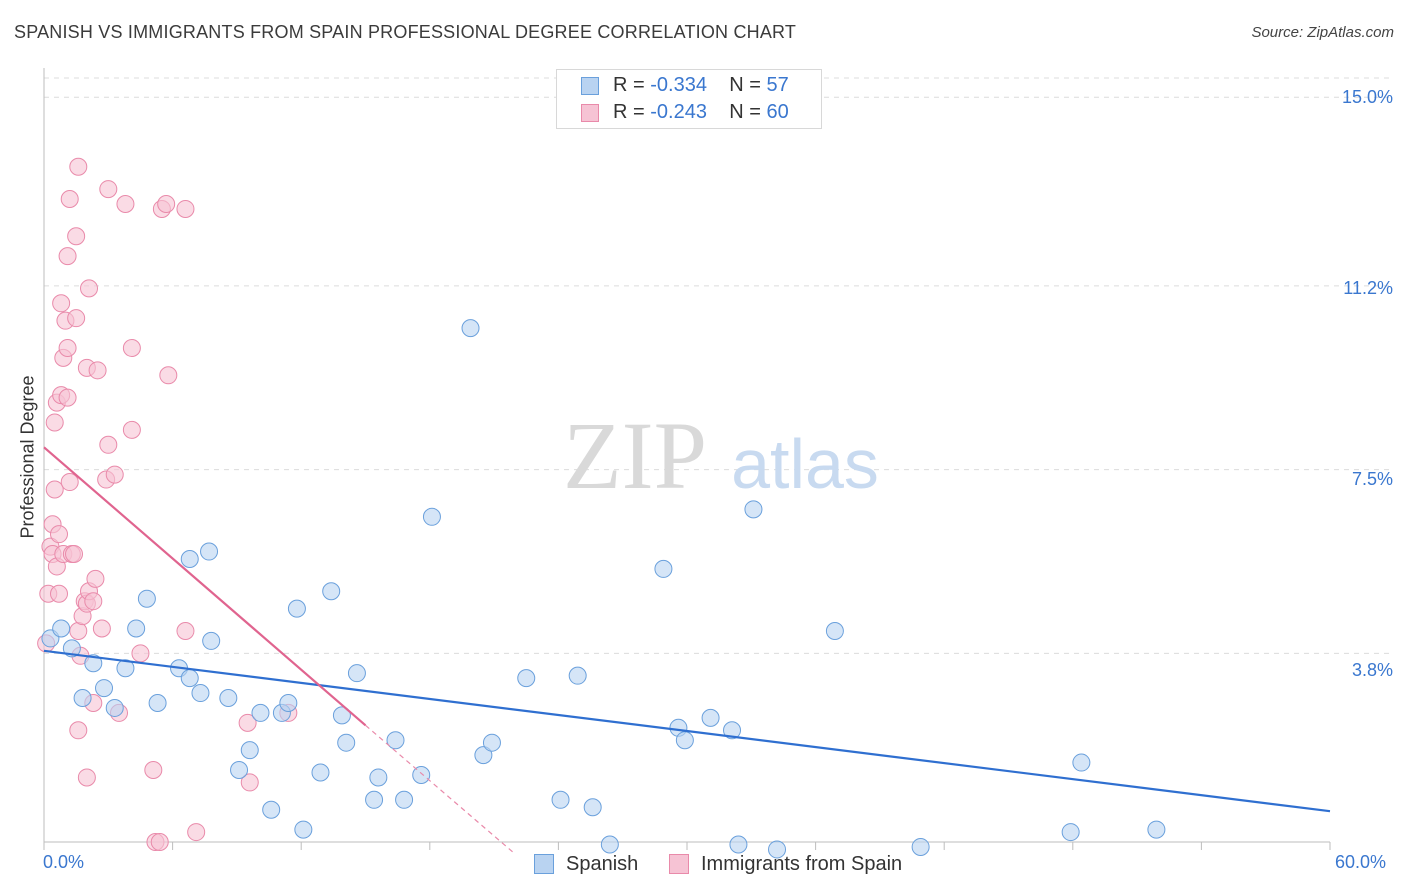  What do you see at coordinates (1367, 97) in the screenshot?
I see `y-tick-label: 15.0%` at bounding box center [1367, 97].